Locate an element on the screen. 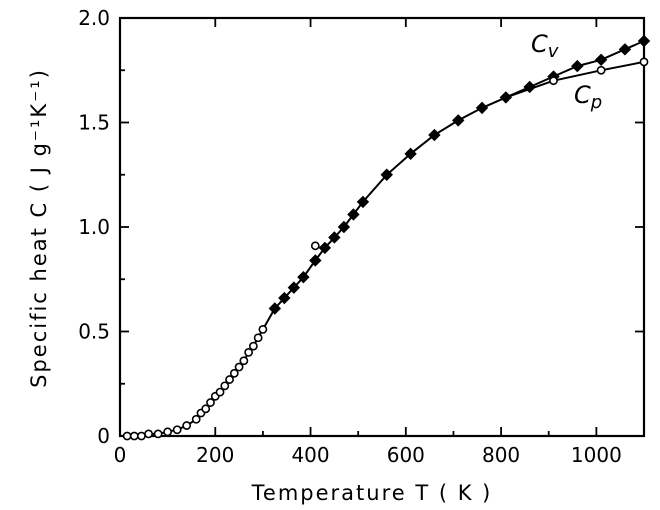 Image resolution: width=660 pixels, height=510 pixels. y-axis-title: Specific heat C ( J g⁻¹K⁻¹) is located at coordinates (39, 228).